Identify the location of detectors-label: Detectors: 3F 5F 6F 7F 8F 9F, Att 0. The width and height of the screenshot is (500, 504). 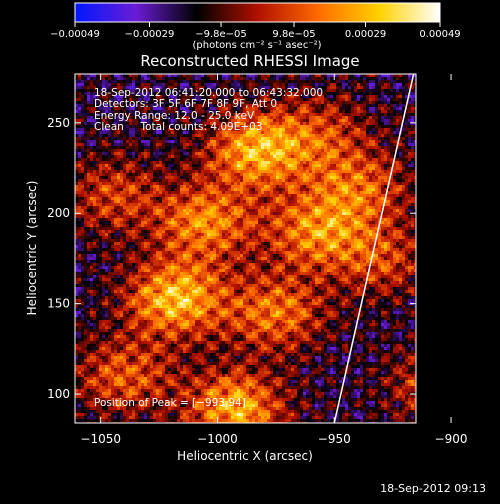
(185, 104).